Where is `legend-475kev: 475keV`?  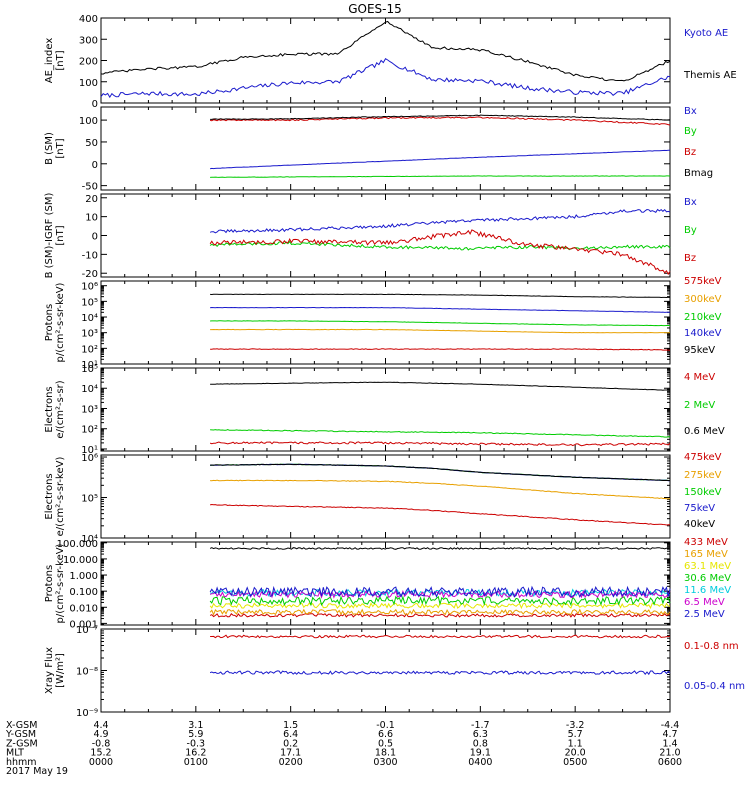 legend-475kev: 475keV is located at coordinates (703, 457).